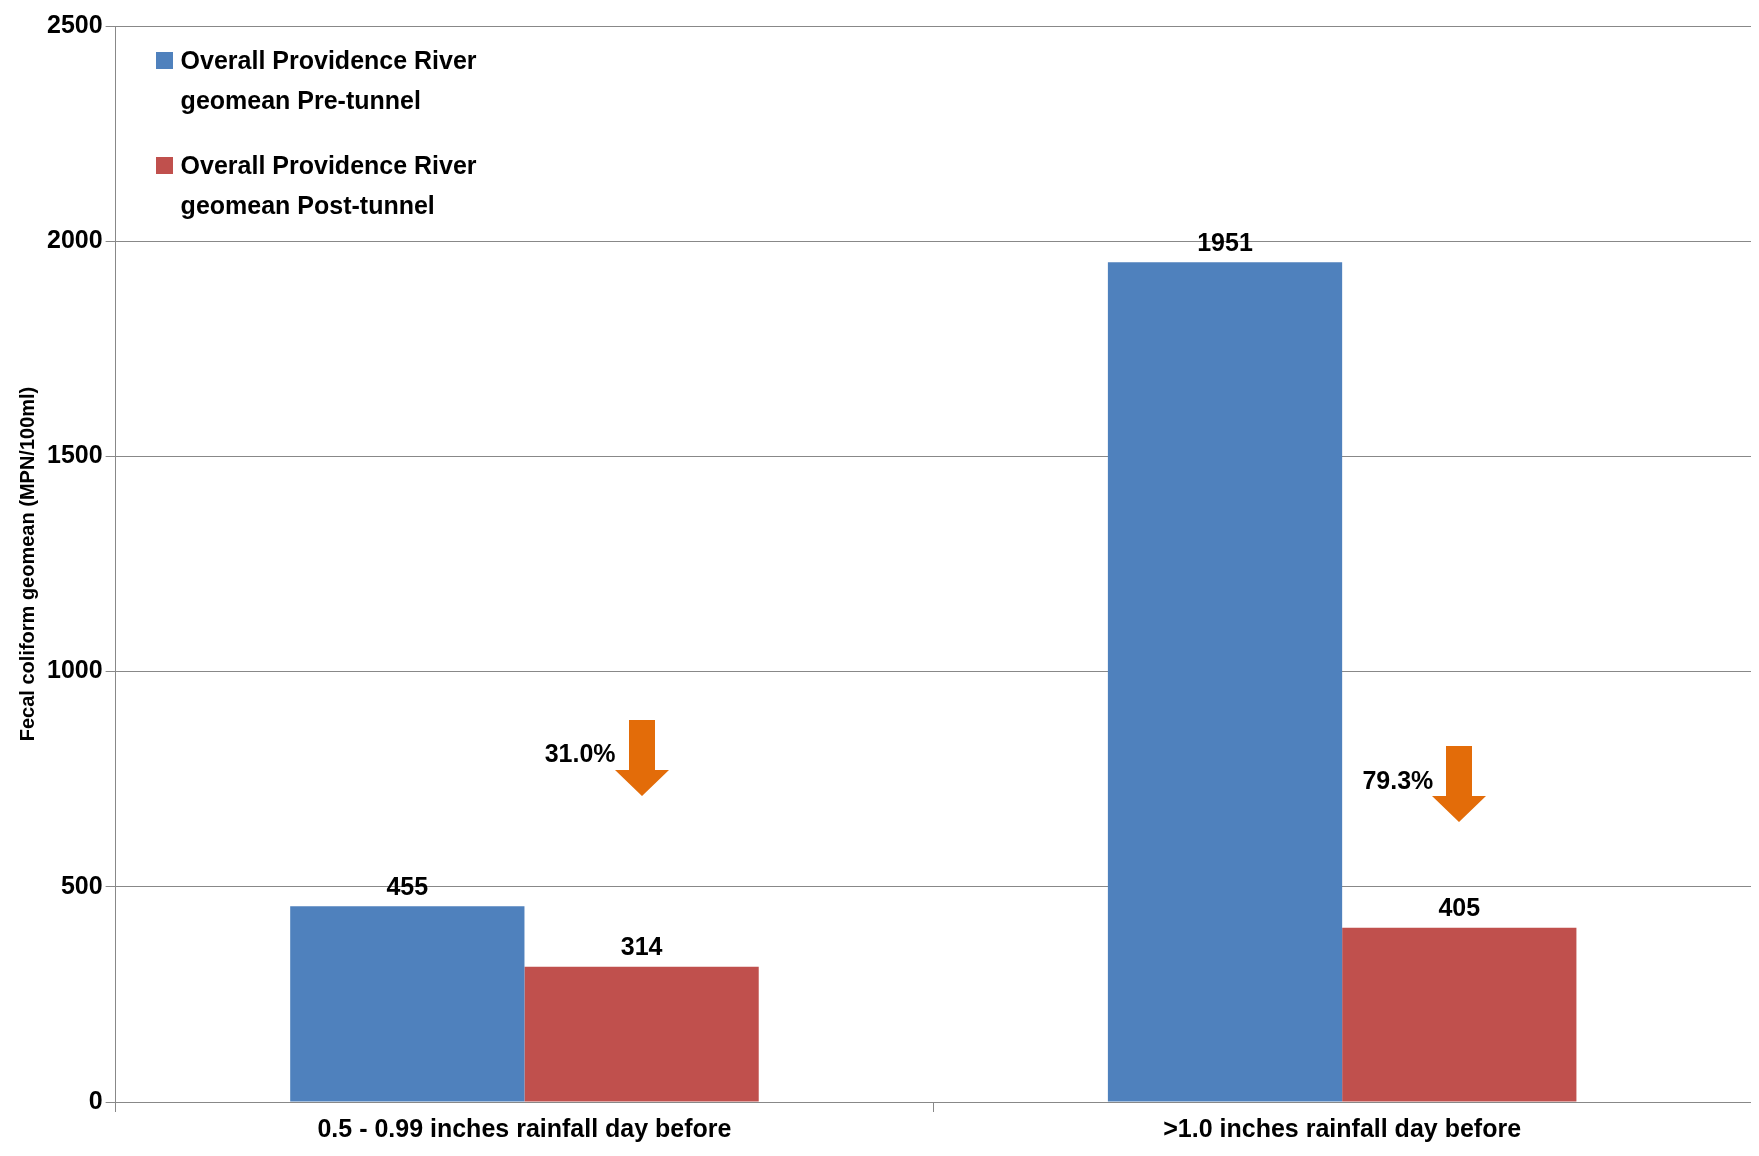  Describe the element at coordinates (329, 80) in the screenshot. I see `legend-label: Overall Providence River geomean Pre-tunnel` at that location.